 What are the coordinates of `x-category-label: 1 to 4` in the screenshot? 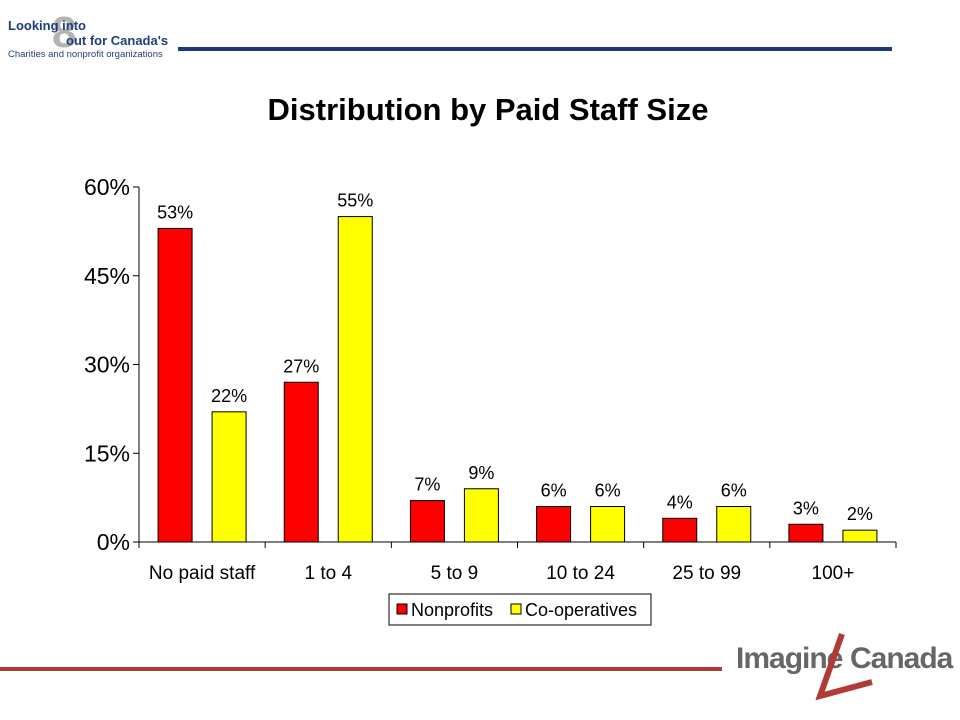 It's located at (328, 573).